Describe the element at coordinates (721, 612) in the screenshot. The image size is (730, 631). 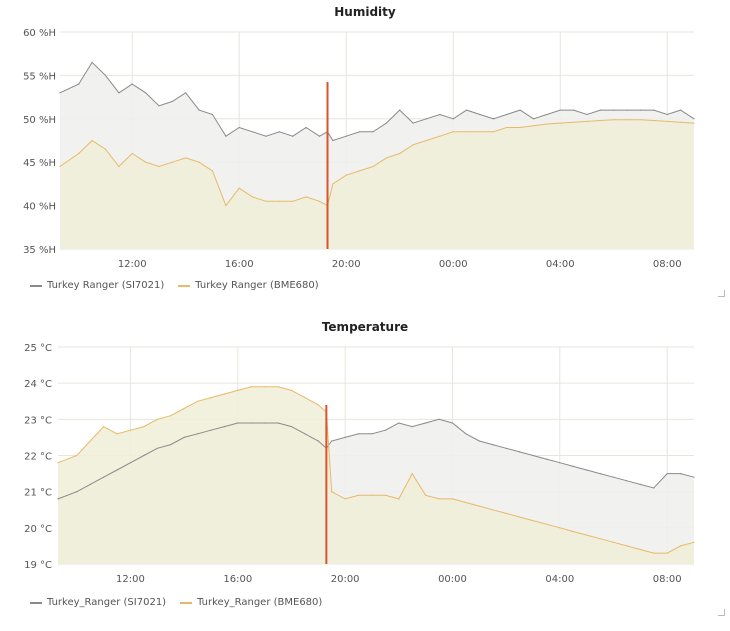
I see `temperature-resize-handle` at that location.